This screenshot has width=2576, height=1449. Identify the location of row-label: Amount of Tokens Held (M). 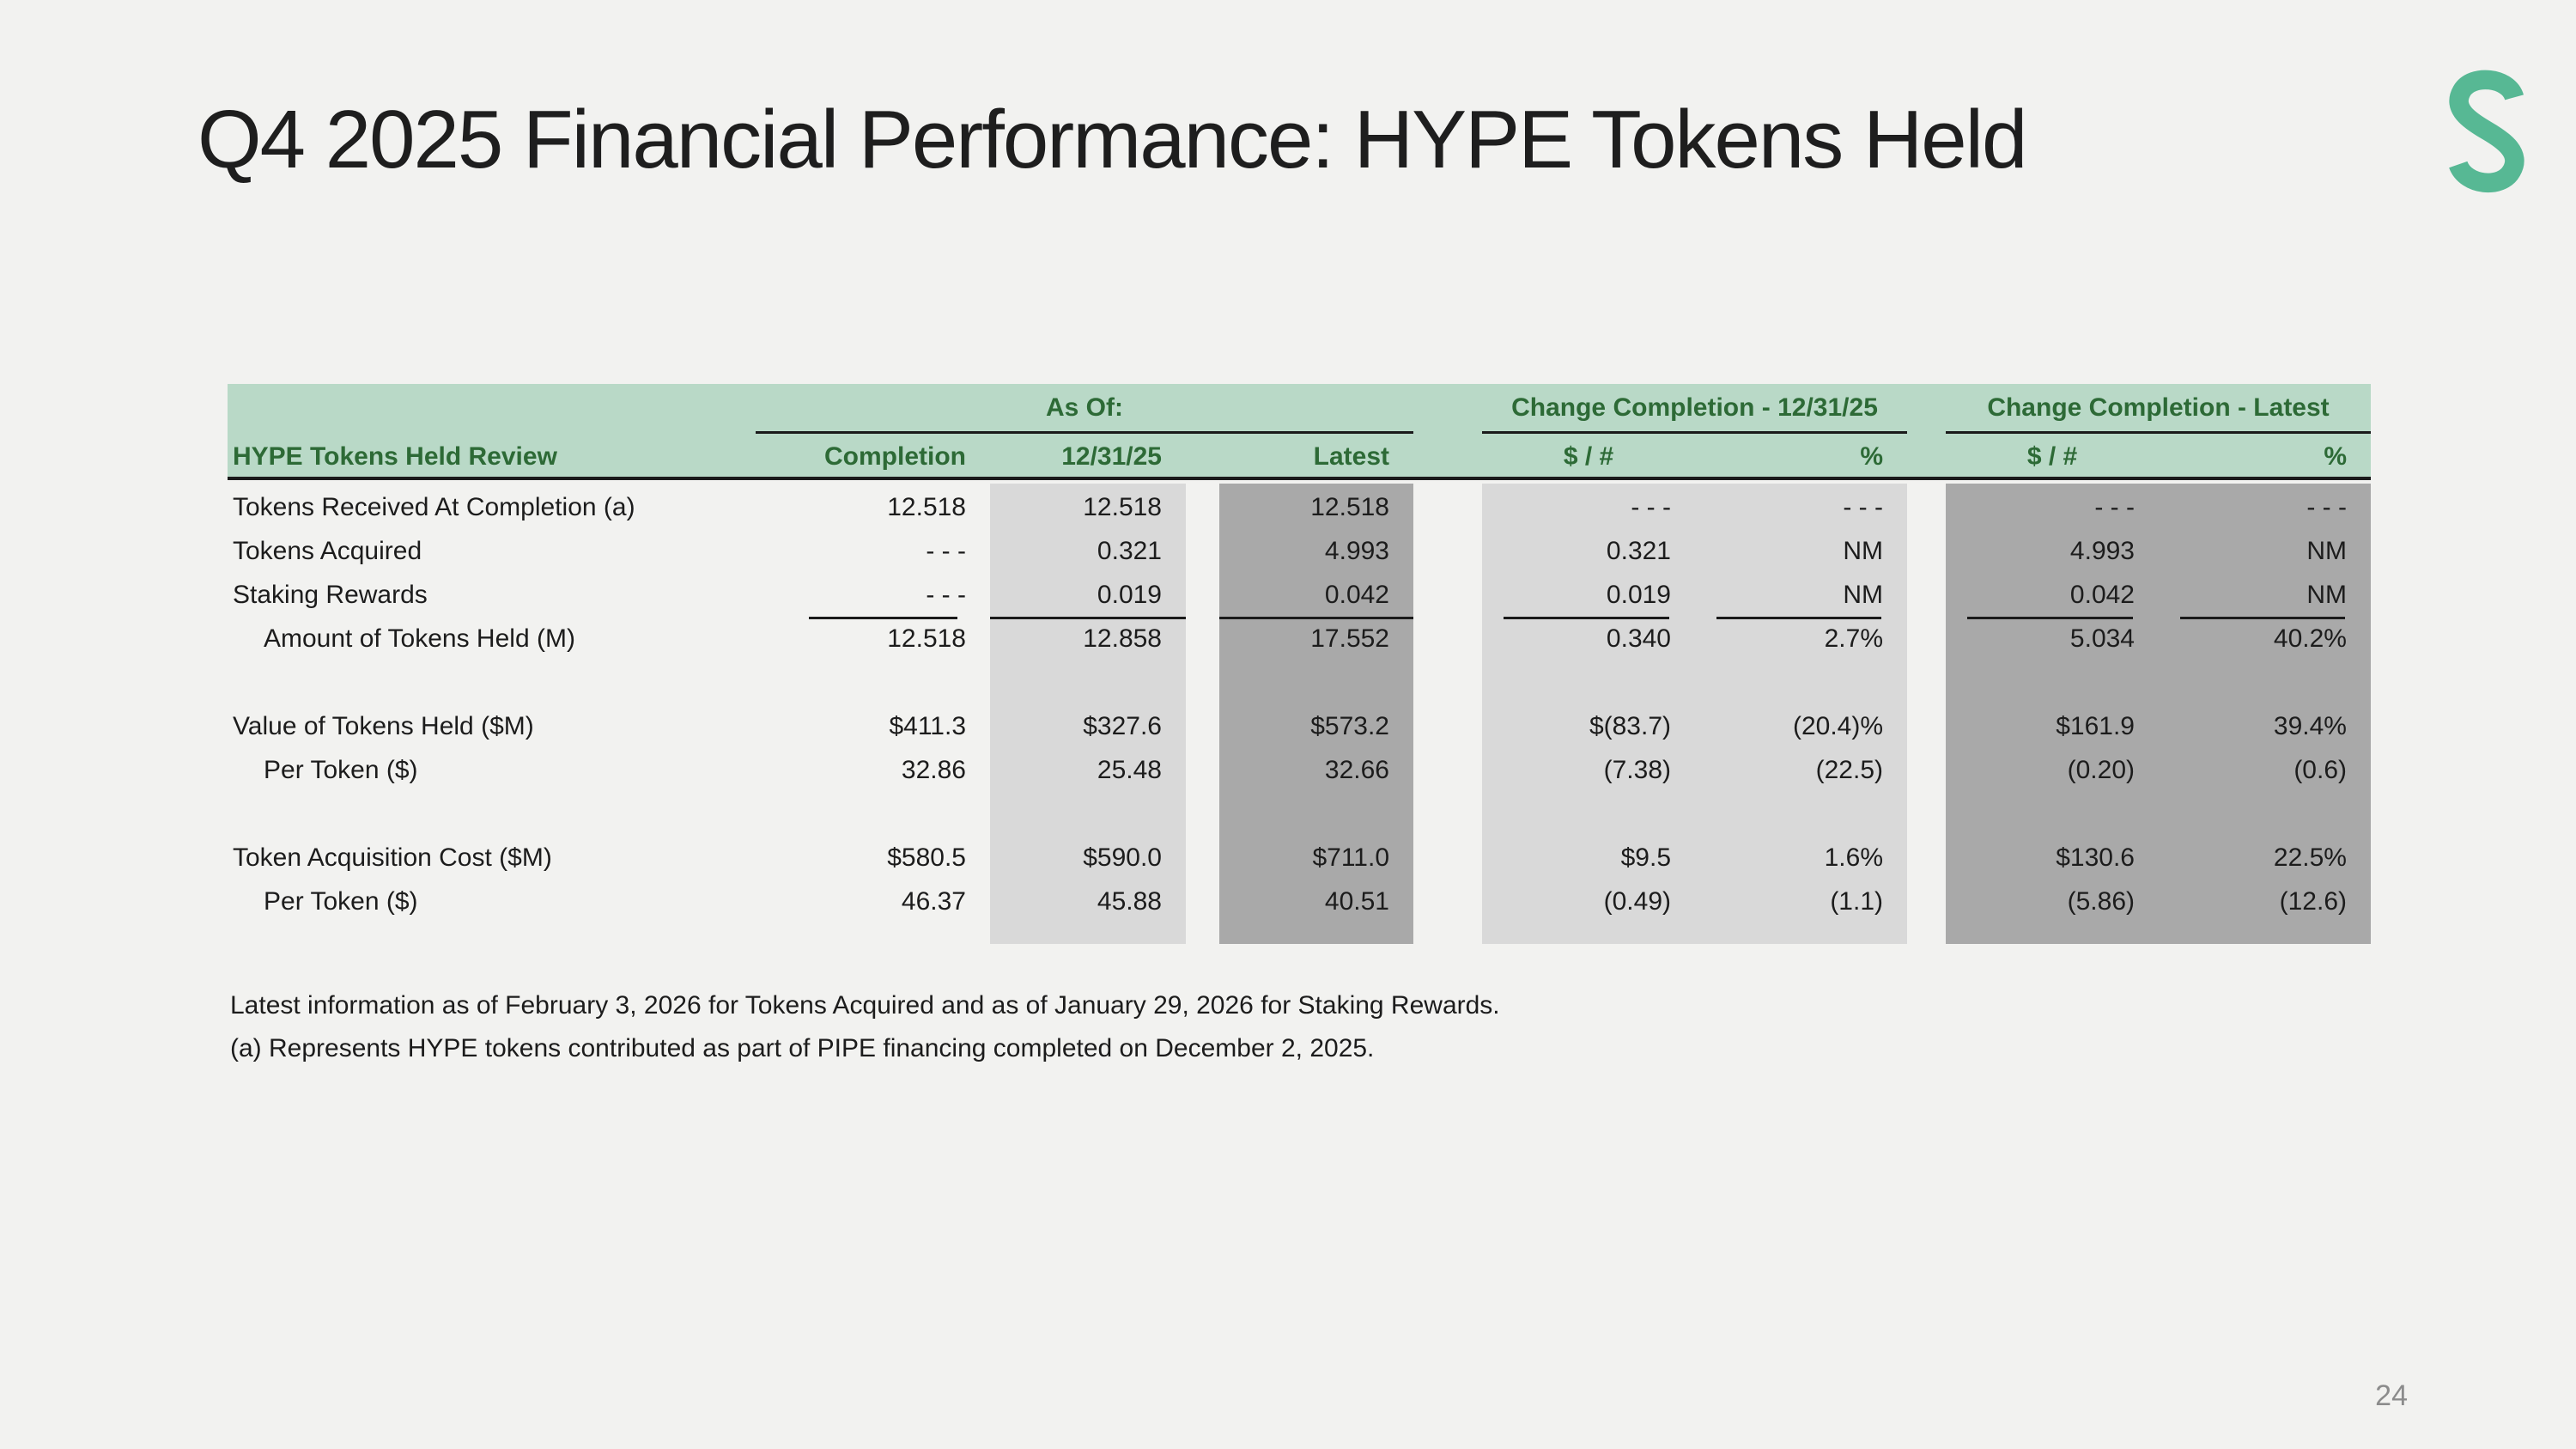
(420, 638).